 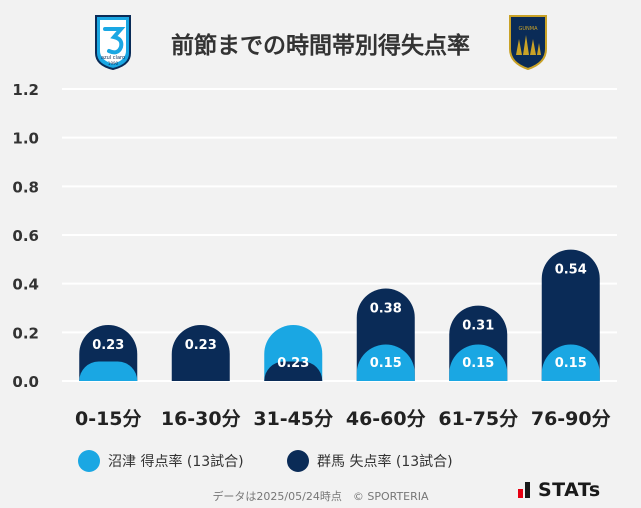 What do you see at coordinates (25, 333) in the screenshot?
I see `y-tick-label: 0.2` at bounding box center [25, 333].